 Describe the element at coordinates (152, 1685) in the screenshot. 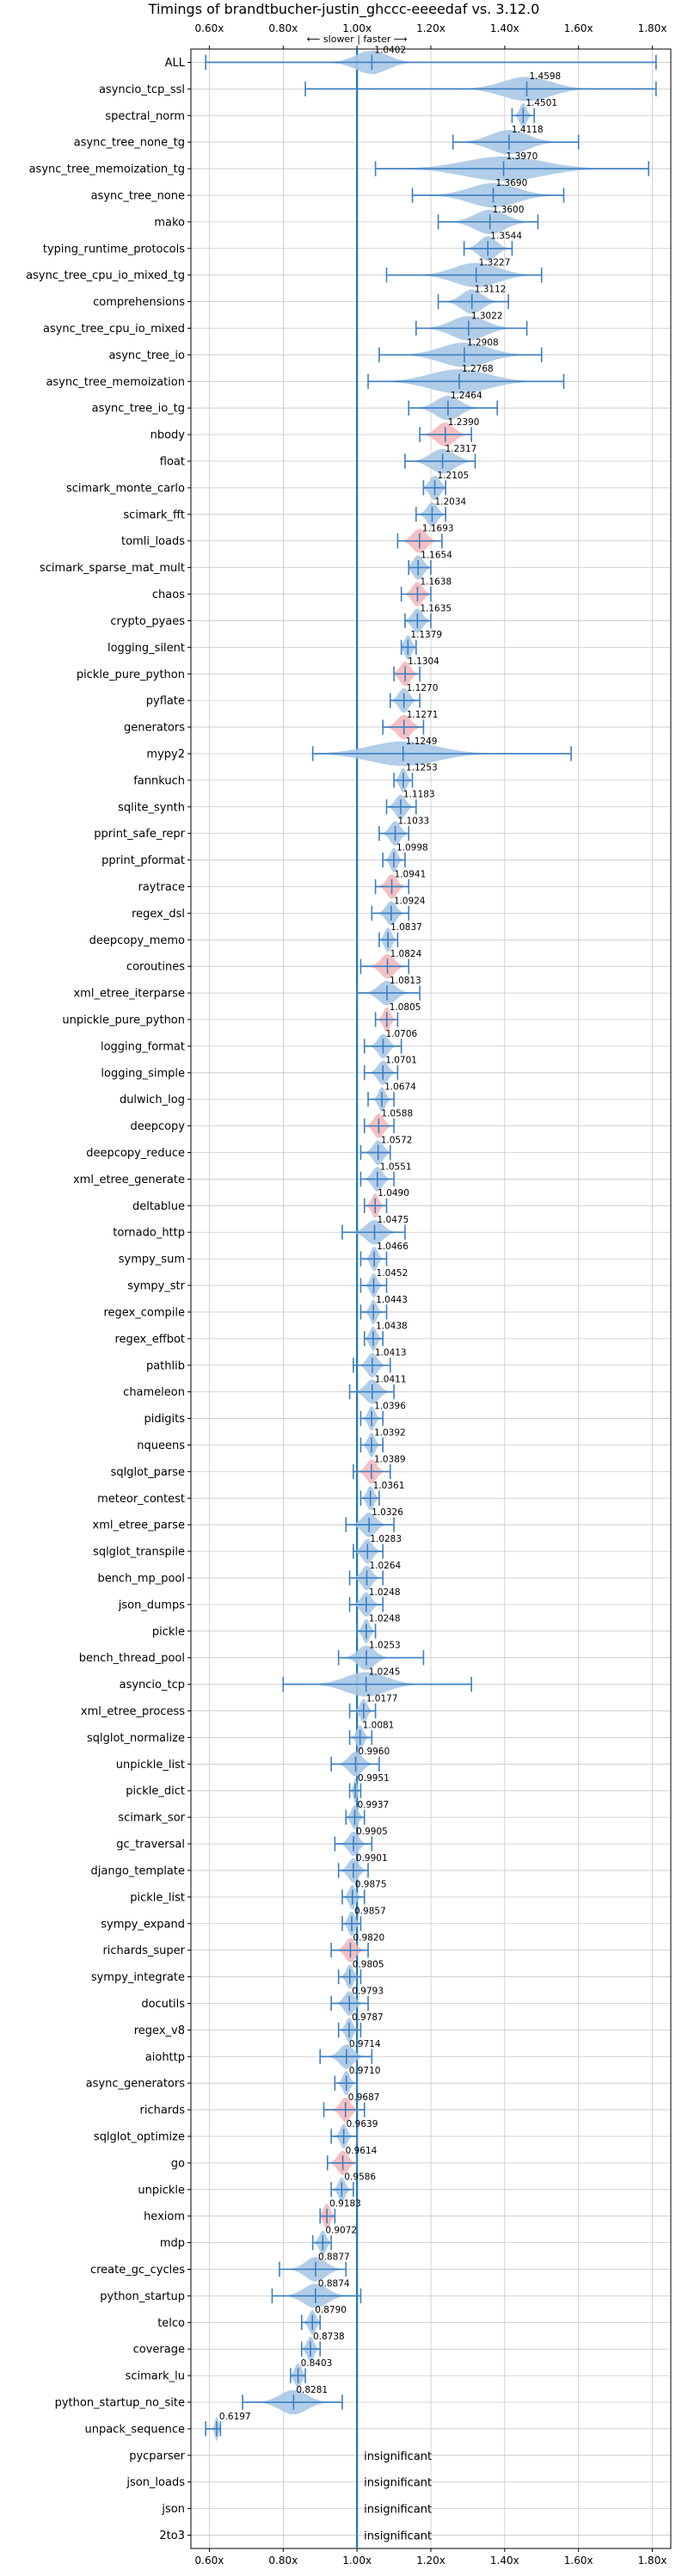

I see `benchmark-label: asyncio_tcp` at that location.